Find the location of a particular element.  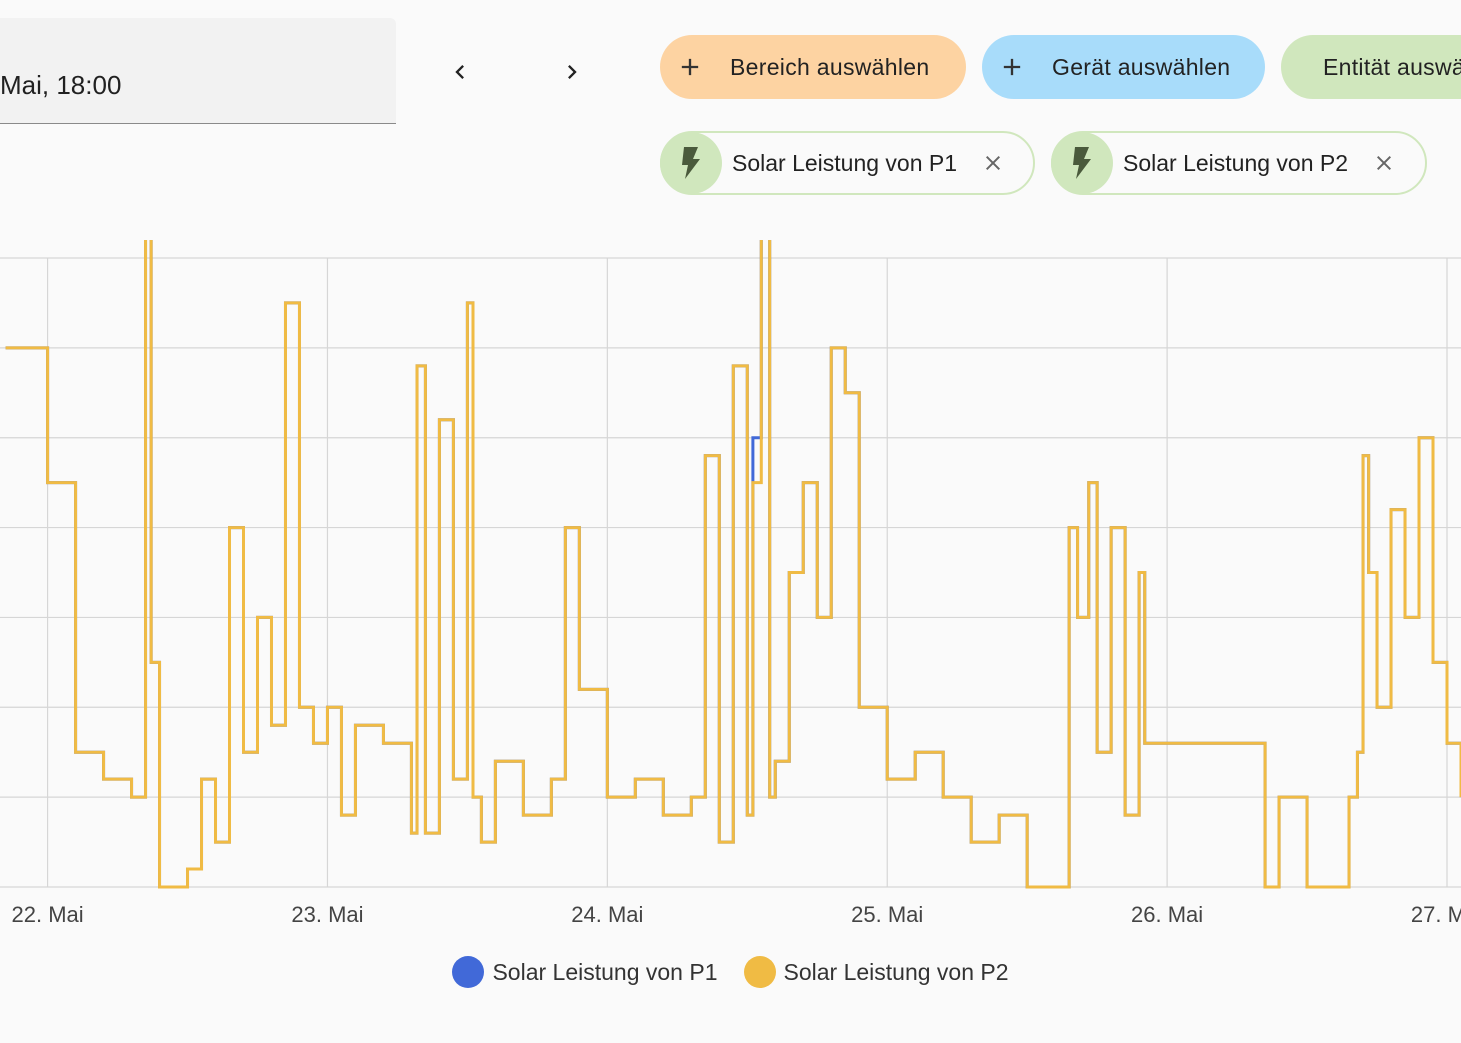

add-device-label: Gerät auswählen is located at coordinates (1141, 66).